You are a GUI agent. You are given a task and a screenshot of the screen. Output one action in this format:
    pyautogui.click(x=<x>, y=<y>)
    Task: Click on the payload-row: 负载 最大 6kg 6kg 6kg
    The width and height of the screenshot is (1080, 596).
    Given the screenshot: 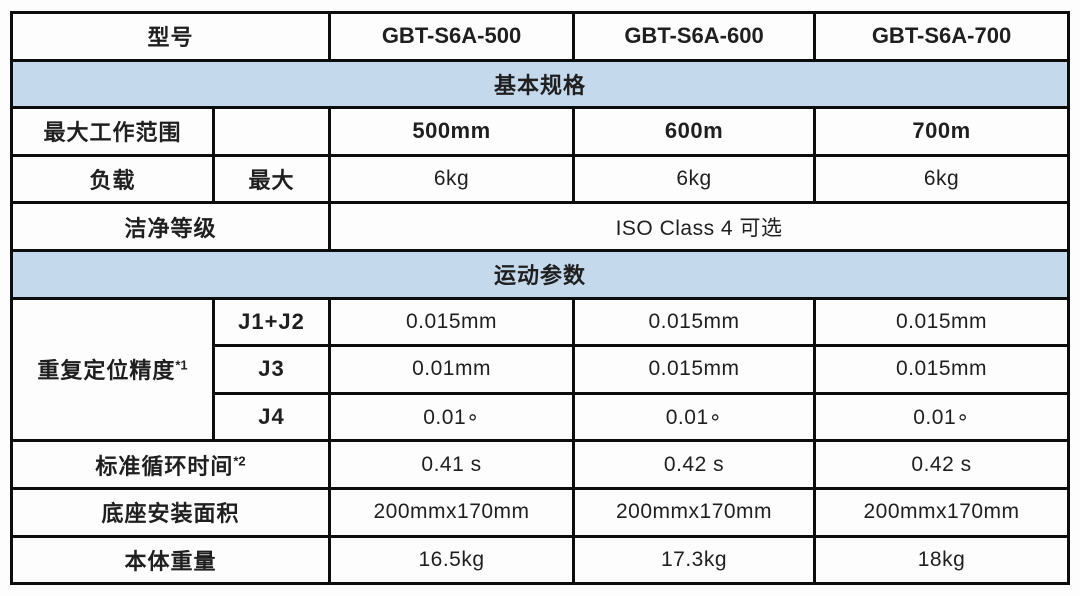 What is the action you would take?
    pyautogui.click(x=540, y=179)
    